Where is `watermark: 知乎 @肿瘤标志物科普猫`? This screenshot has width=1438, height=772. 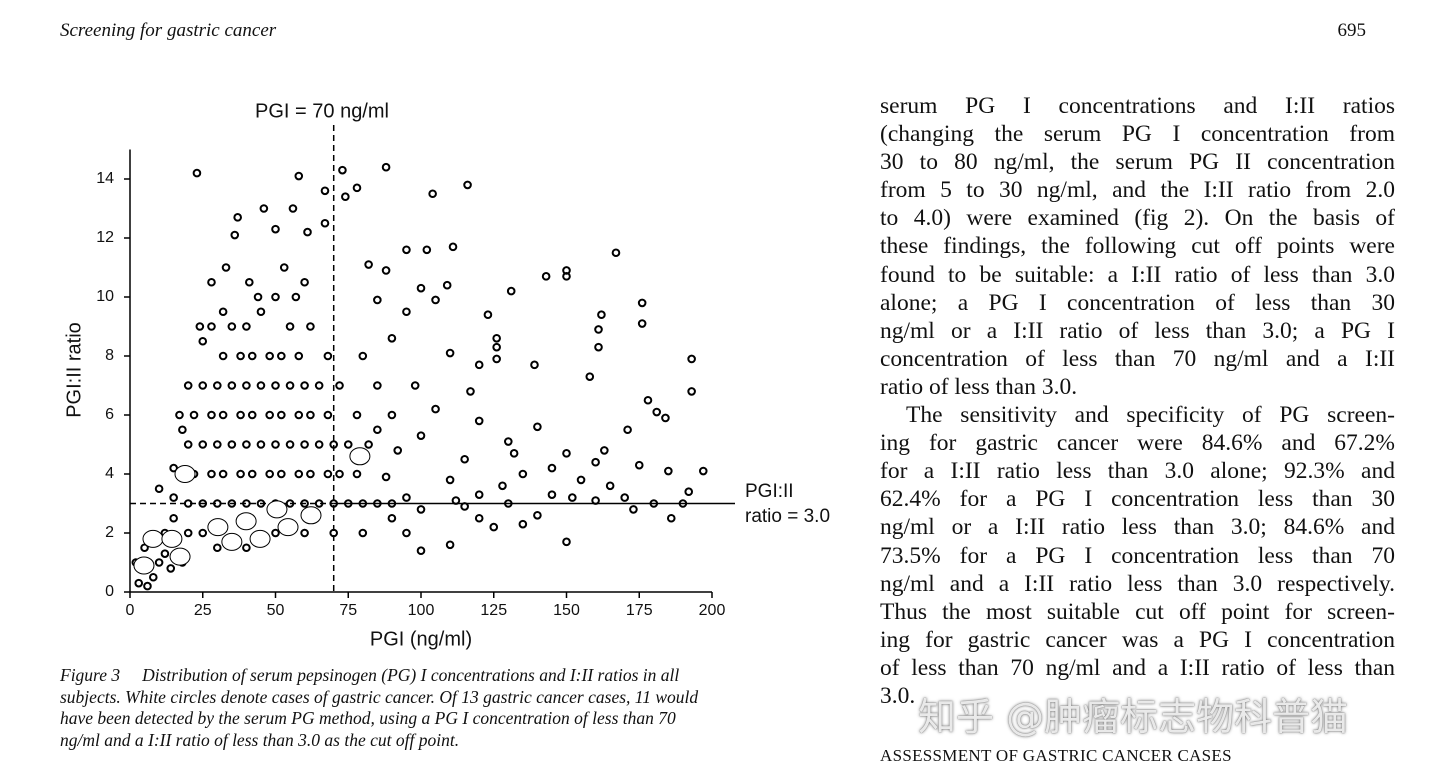
watermark: 知乎 @肿瘤标志物科普猫 is located at coordinates (1133, 717).